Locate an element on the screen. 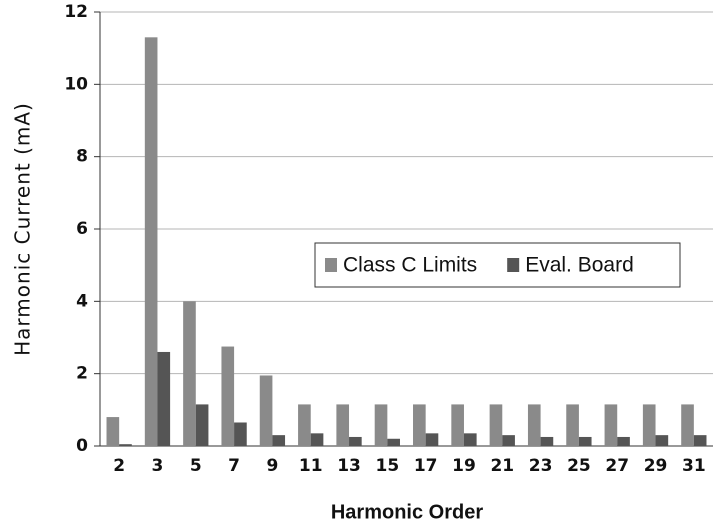 Image resolution: width=715 pixels, height=530 pixels. x-tick-label: 11 is located at coordinates (311, 466).